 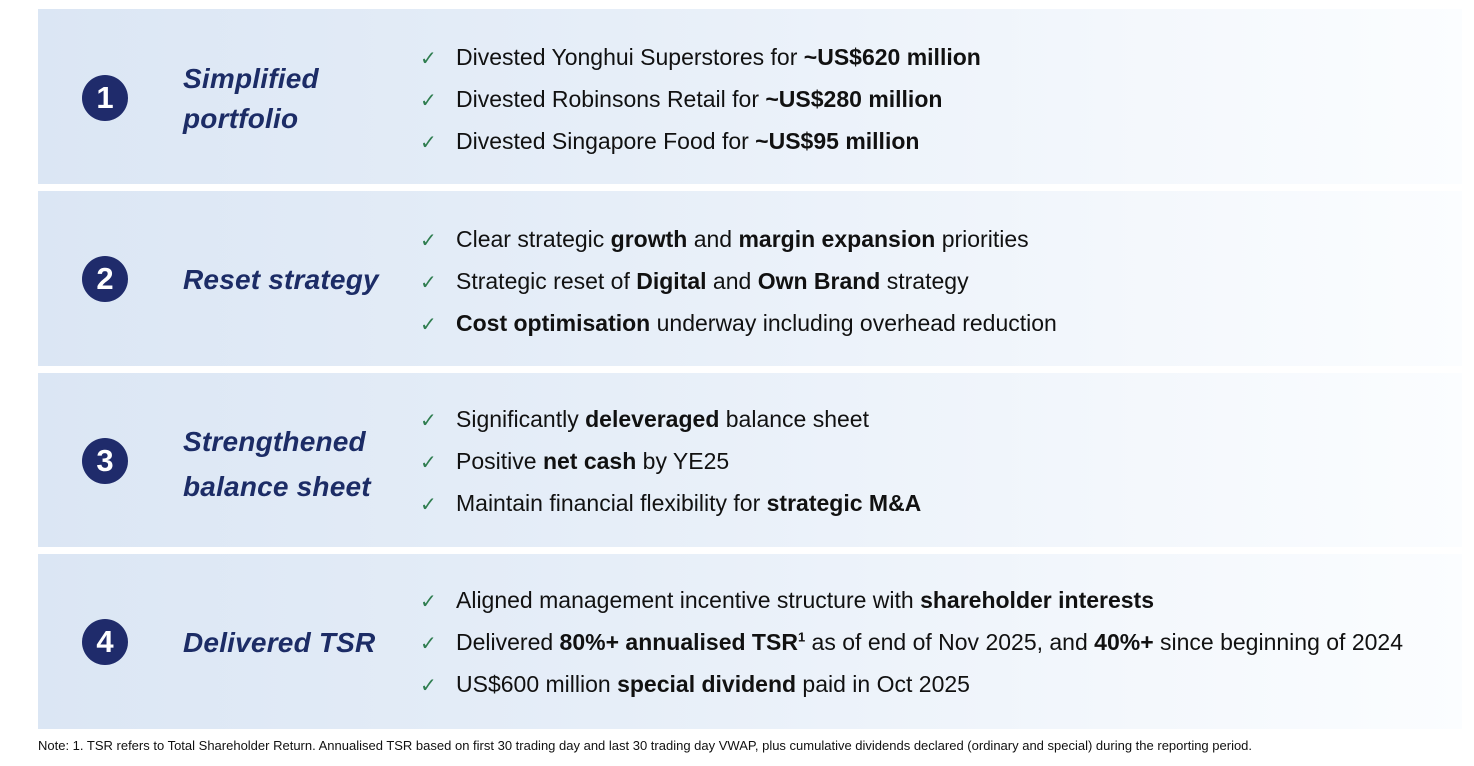 What do you see at coordinates (630, 57) in the screenshot?
I see `bullet-text: Divested Yonghui Superstores for` at bounding box center [630, 57].